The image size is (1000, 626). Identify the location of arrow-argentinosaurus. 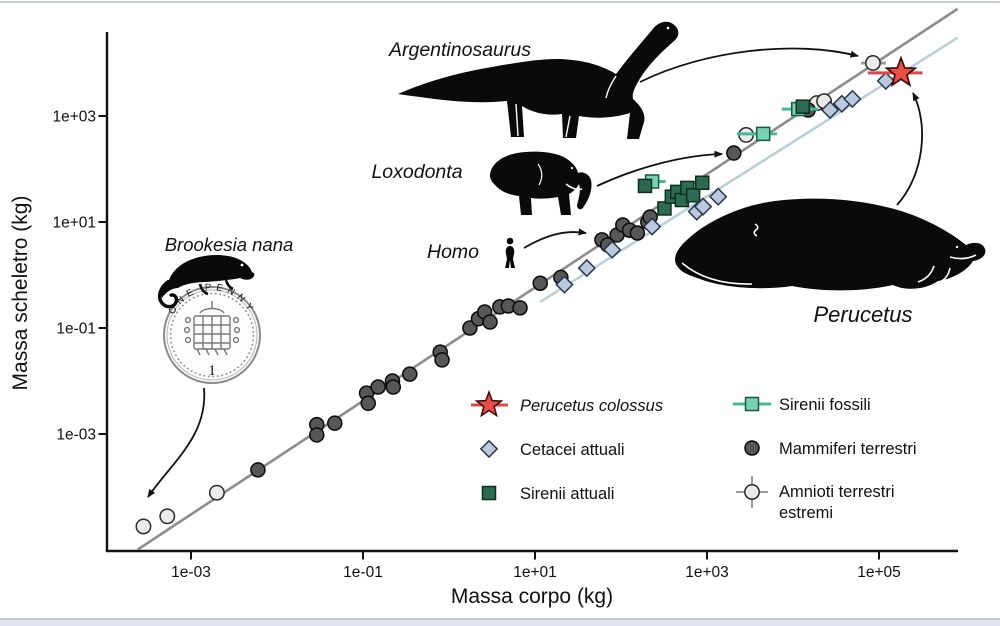
(749, 65).